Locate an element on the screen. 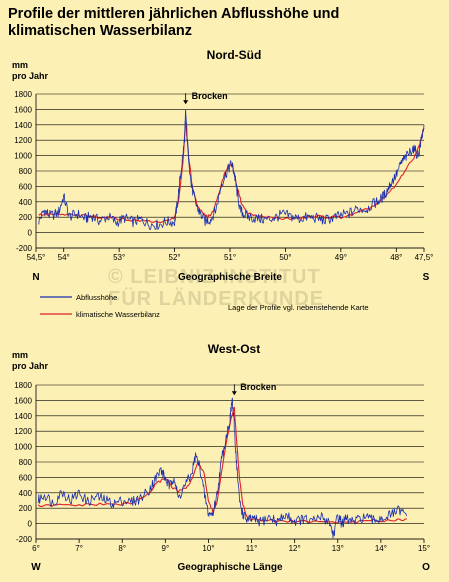  x-start-label-1: W is located at coordinates (36, 567).